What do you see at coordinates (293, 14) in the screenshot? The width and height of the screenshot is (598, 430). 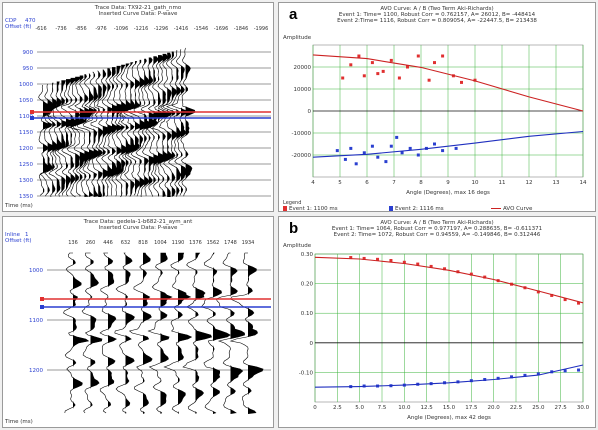 I see `panel-letter-a: a` at bounding box center [293, 14].